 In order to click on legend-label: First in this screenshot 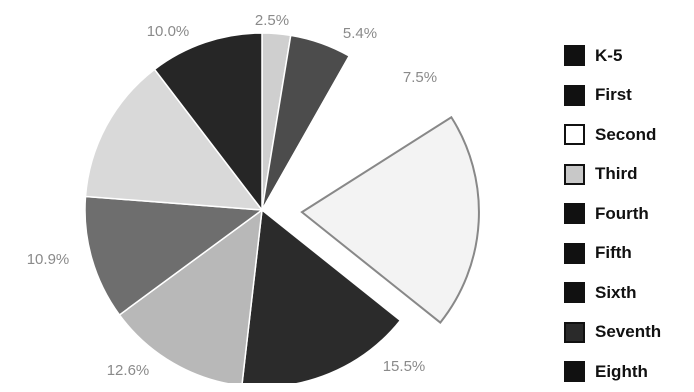, I will do `click(613, 95)`.